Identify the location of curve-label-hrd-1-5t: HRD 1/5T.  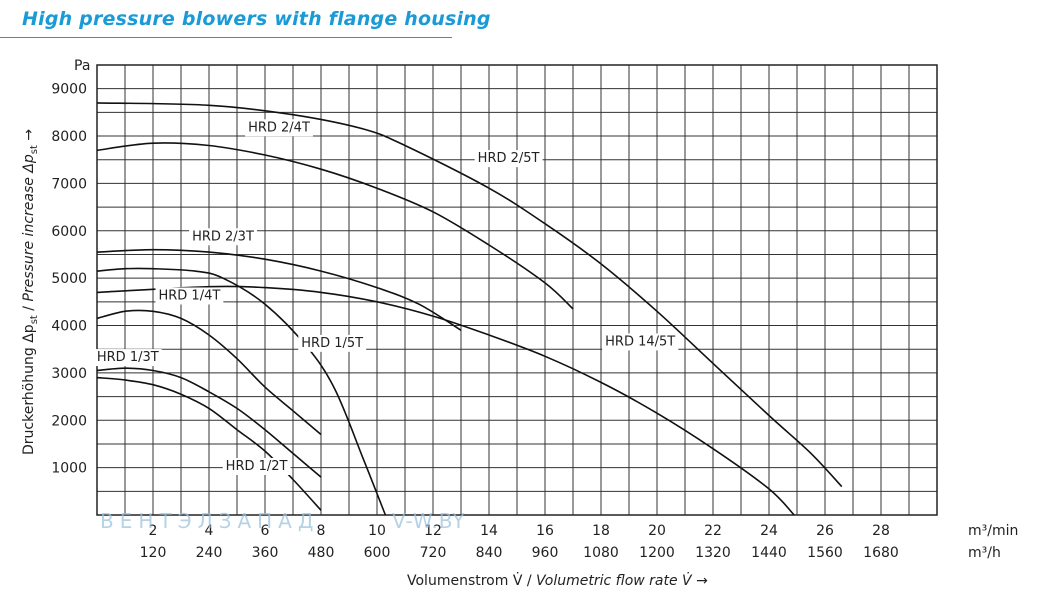
(332, 343).